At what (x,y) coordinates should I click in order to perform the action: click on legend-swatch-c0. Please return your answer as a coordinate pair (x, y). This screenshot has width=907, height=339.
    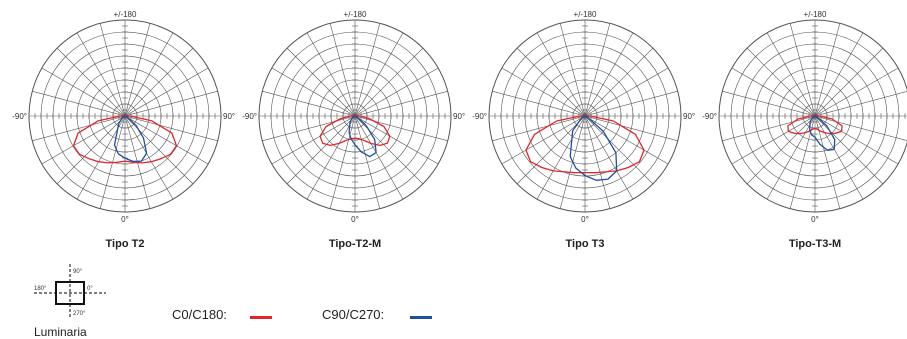
    Looking at the image, I should click on (261, 317).